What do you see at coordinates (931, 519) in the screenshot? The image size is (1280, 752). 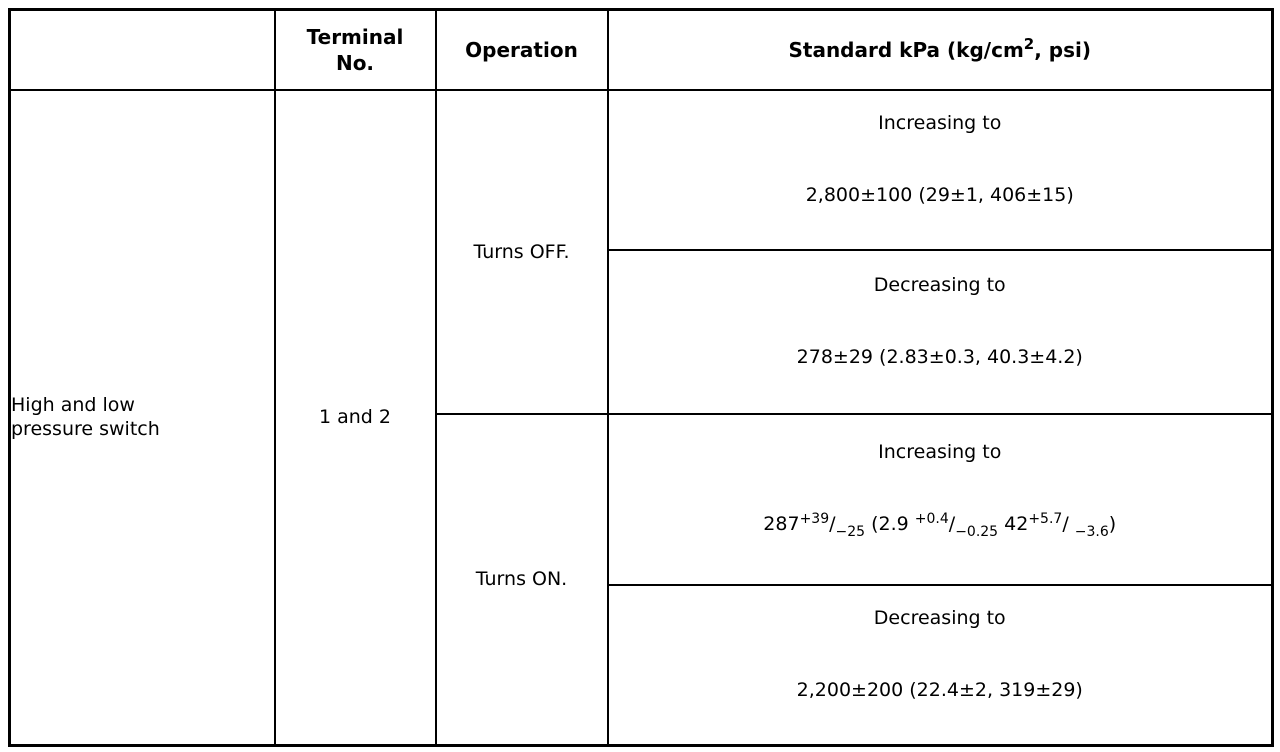 I see `text-part: +0.4` at bounding box center [931, 519].